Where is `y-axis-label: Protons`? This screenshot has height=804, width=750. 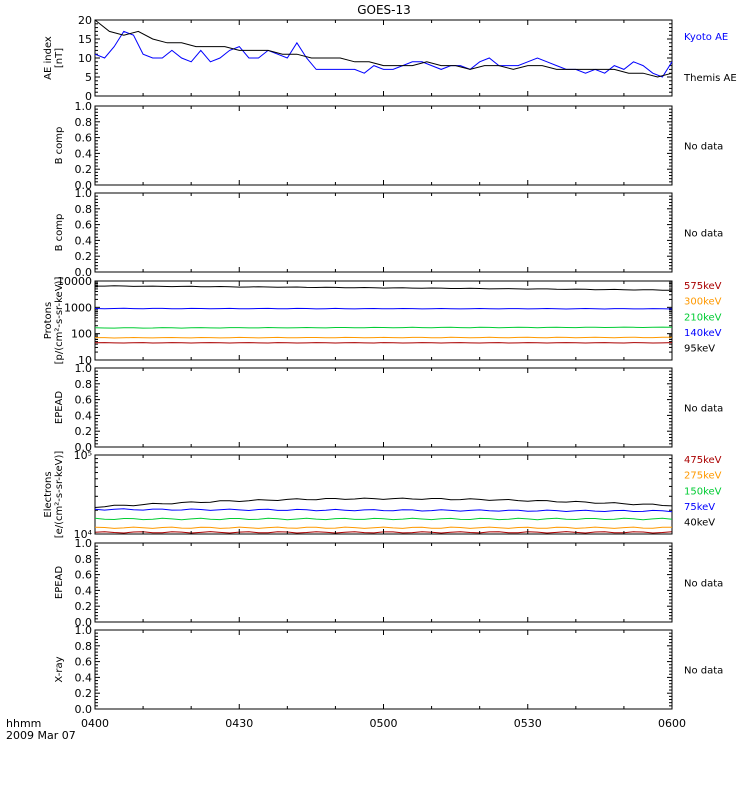
y-axis-label: Protons is located at coordinates (48, 320).